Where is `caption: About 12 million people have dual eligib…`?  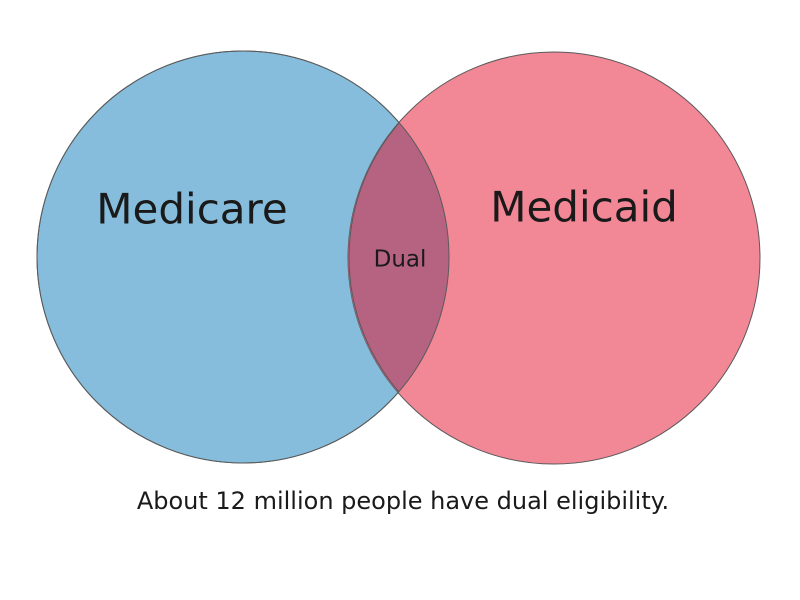 caption: About 12 million people have dual eligib… is located at coordinates (403, 501).